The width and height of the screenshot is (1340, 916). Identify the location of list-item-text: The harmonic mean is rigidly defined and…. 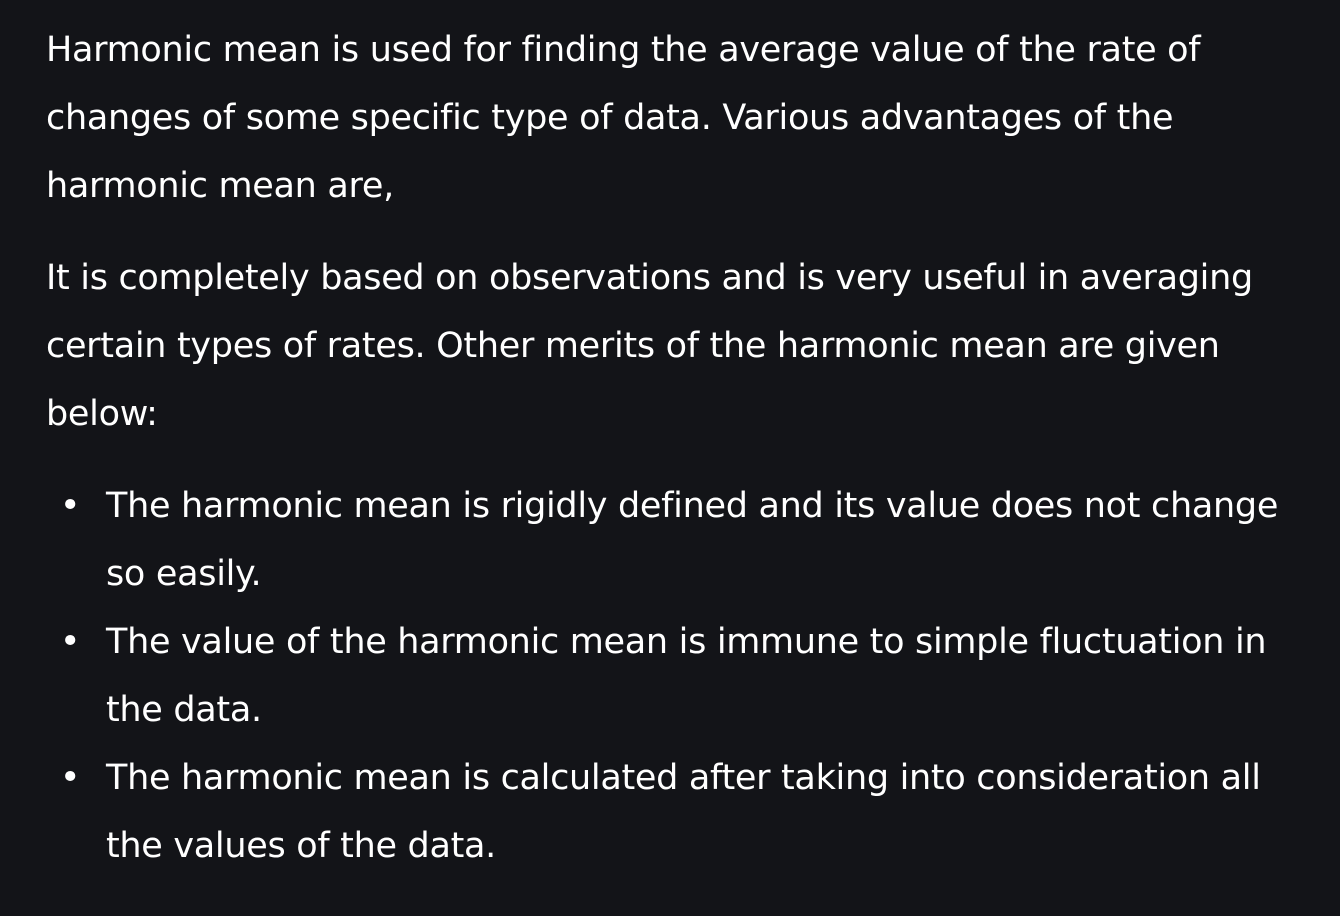
(692, 540).